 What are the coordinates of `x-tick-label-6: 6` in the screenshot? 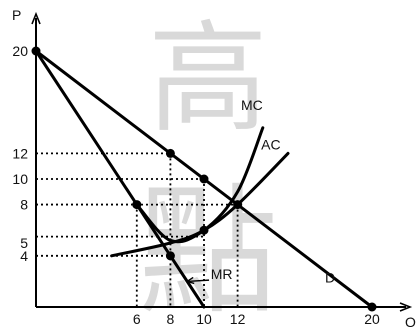 It's located at (137, 319).